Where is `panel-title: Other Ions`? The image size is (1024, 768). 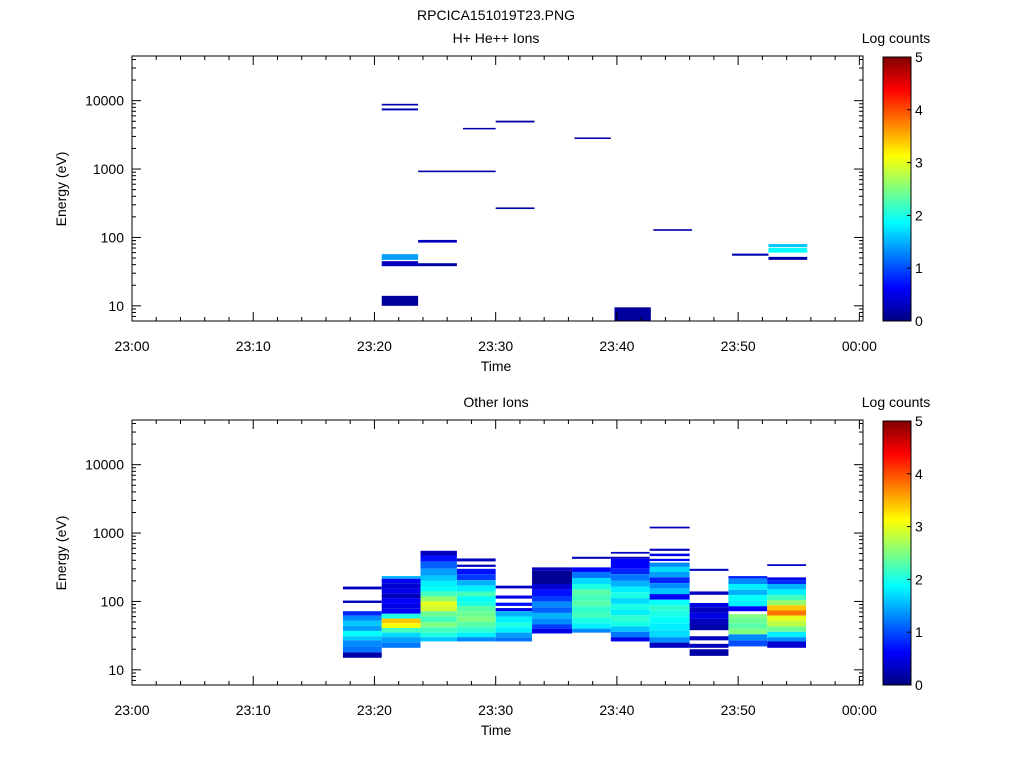
panel-title: Other Ions is located at coordinates (495, 402).